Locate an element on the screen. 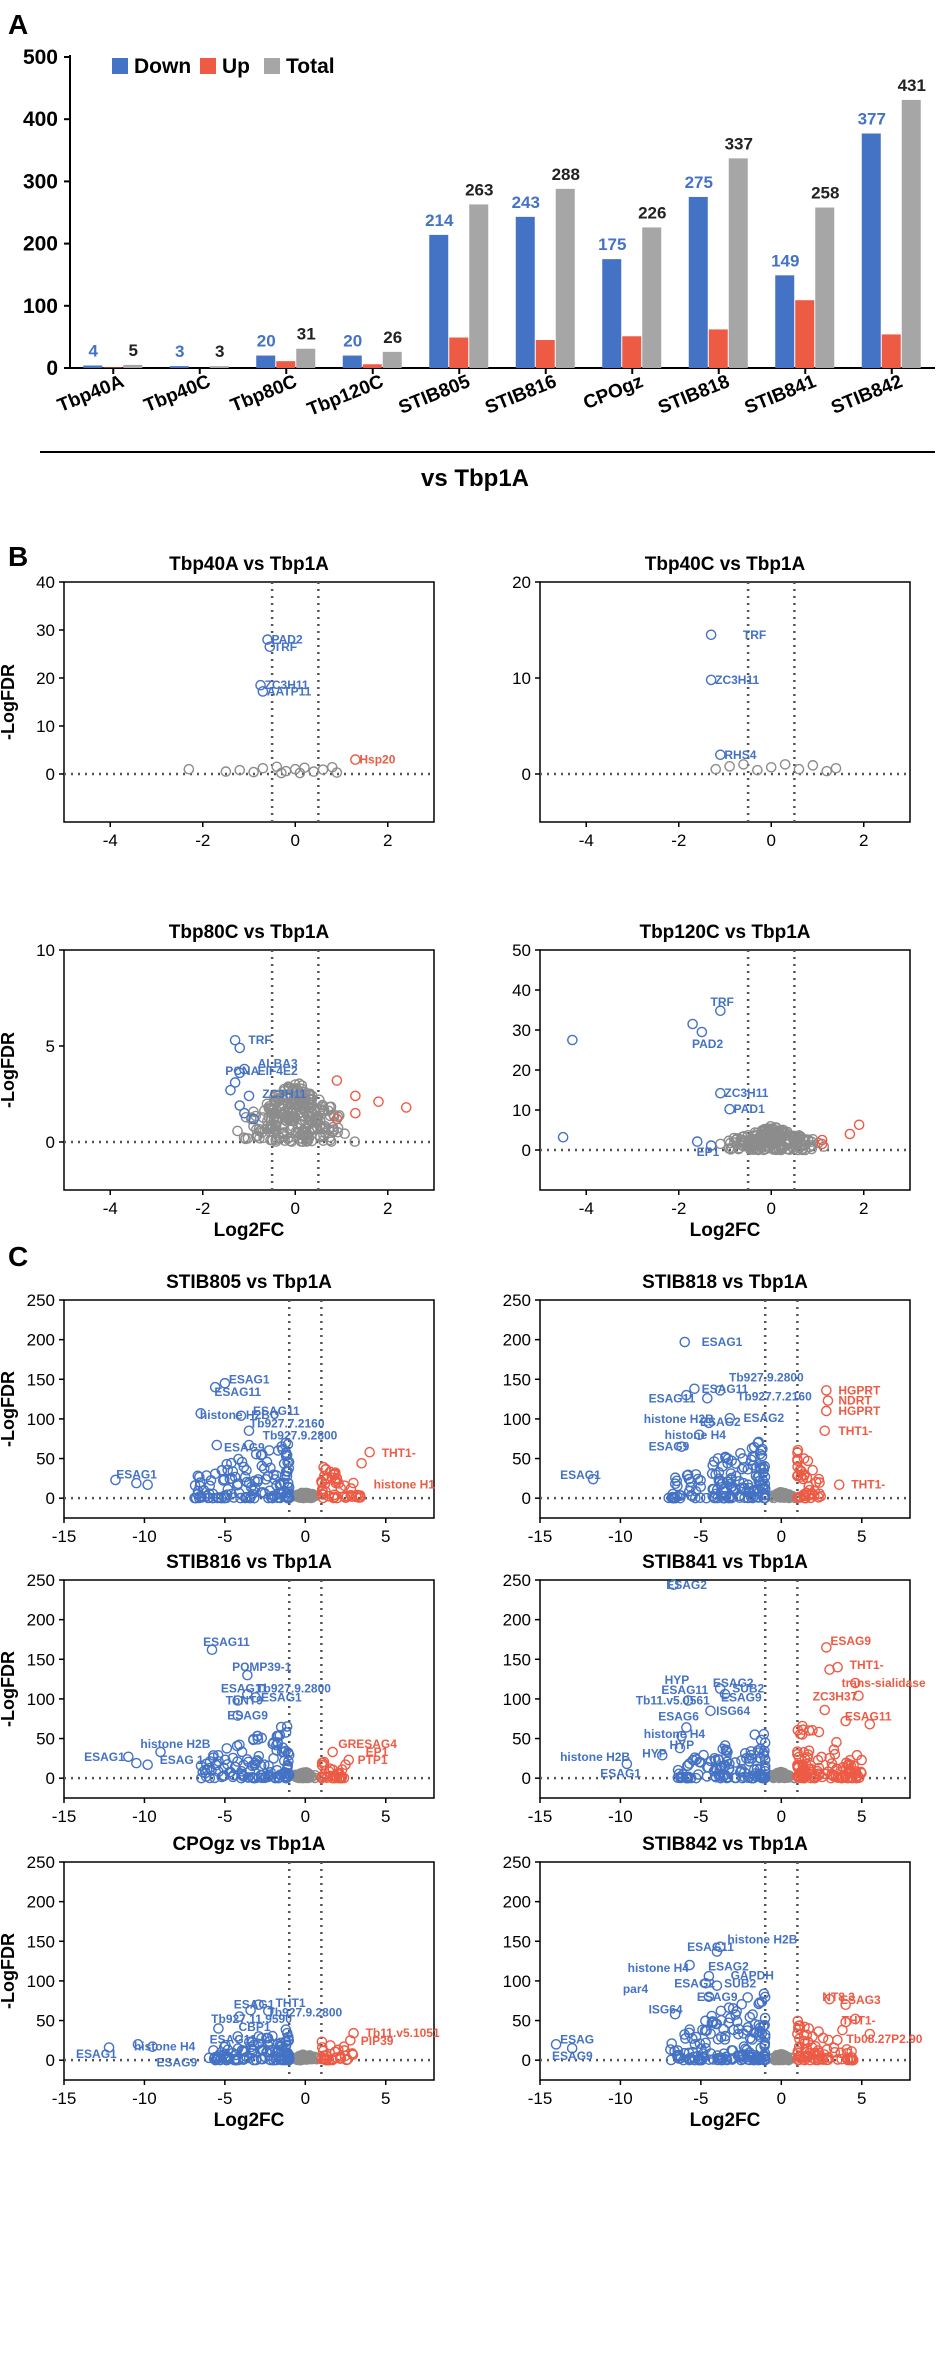 Image resolution: width=950 pixels, height=2373 pixels. bar-y-tick-label: 400 is located at coordinates (40, 119).